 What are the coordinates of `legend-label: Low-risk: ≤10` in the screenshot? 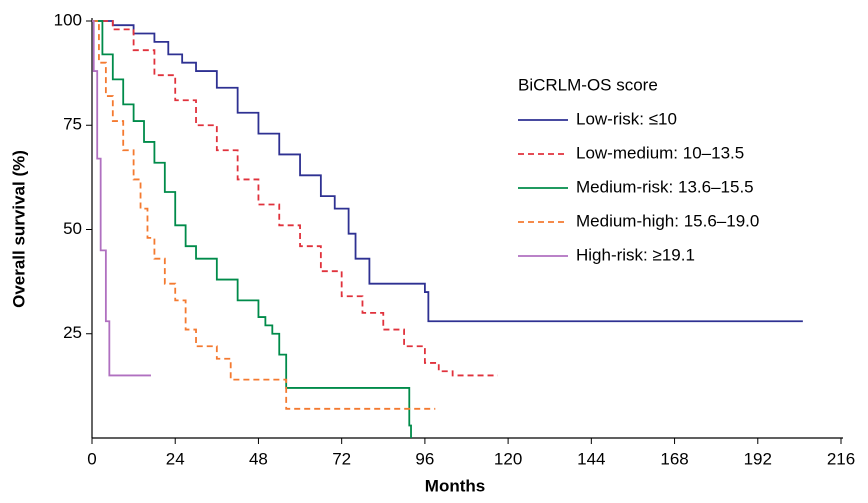 It's located at (626, 118).